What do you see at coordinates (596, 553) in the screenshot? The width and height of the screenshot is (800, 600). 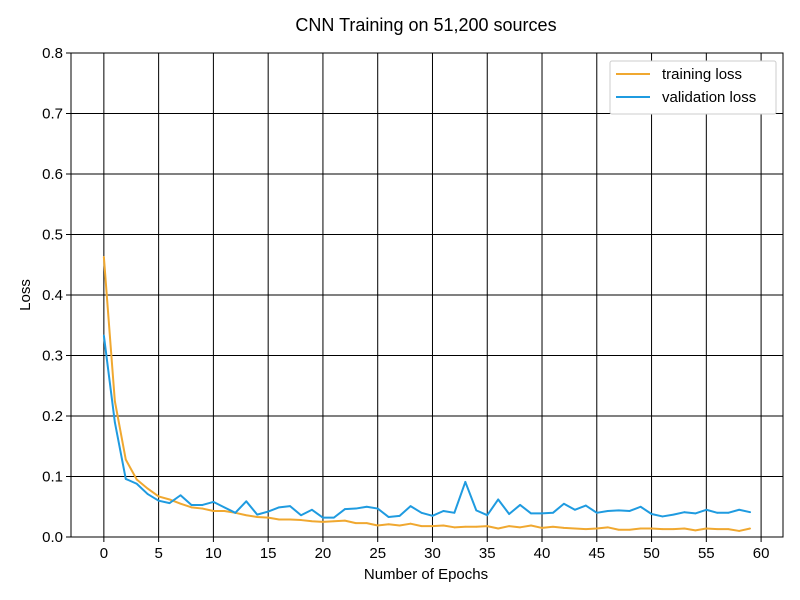 I see `x-tick-label: 45` at bounding box center [596, 553].